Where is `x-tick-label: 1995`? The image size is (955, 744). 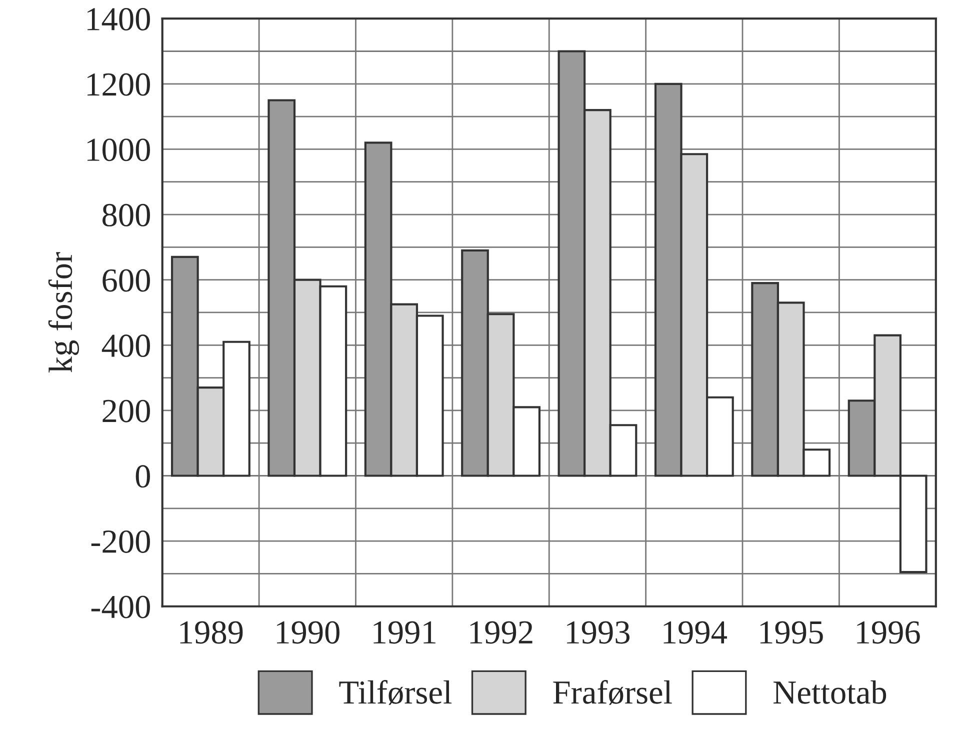 x-tick-label: 1995 is located at coordinates (791, 632).